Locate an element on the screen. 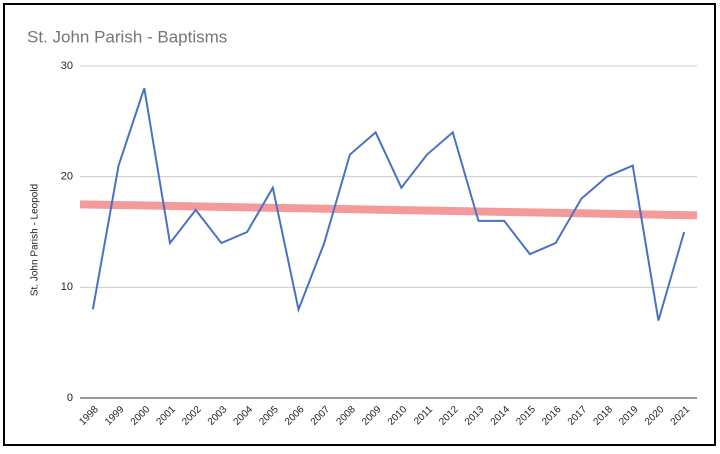 Image resolution: width=720 pixels, height=454 pixels. y-tick-label: 0 is located at coordinates (70, 398).